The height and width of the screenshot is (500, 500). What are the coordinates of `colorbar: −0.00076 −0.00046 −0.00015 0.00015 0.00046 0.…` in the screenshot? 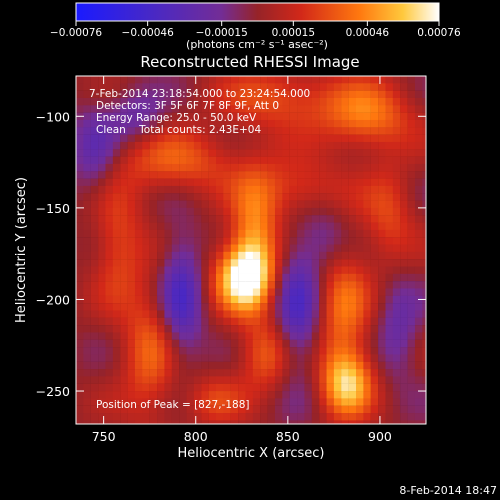 It's located at (255, 26).